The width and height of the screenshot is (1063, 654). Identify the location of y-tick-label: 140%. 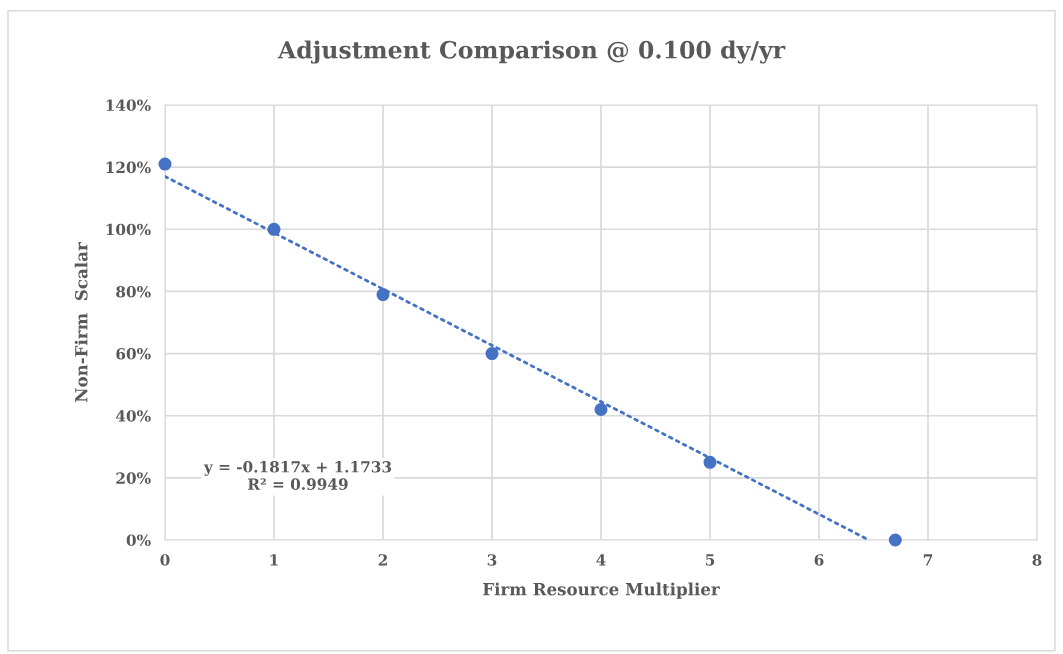
(128, 105).